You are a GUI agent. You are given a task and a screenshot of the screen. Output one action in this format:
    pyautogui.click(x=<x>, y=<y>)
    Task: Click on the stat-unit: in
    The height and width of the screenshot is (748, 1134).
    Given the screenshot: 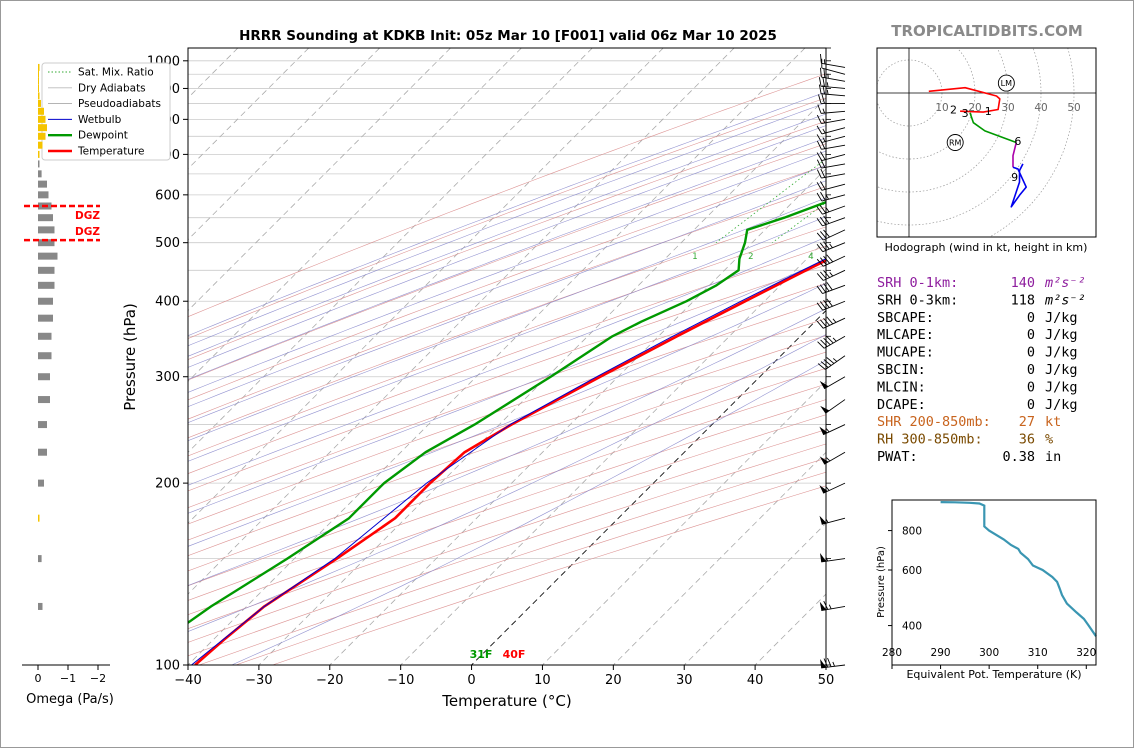 What is the action you would take?
    pyautogui.click(x=1053, y=457)
    